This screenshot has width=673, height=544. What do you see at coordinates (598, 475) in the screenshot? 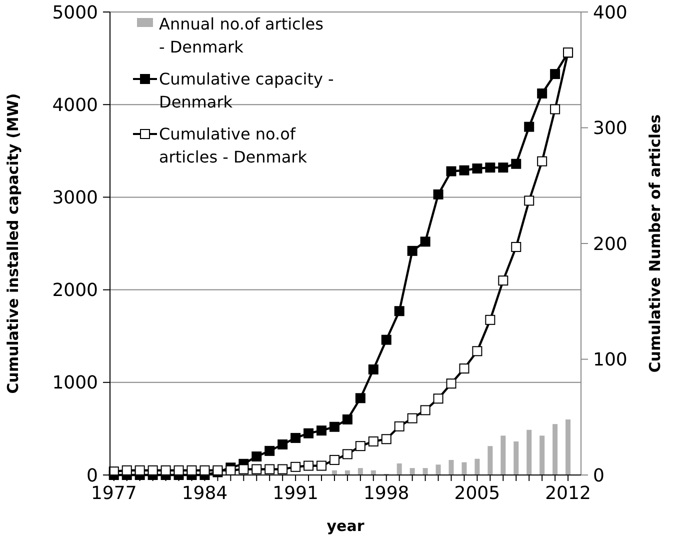
I see `y2-tick-label: 0` at bounding box center [598, 475].